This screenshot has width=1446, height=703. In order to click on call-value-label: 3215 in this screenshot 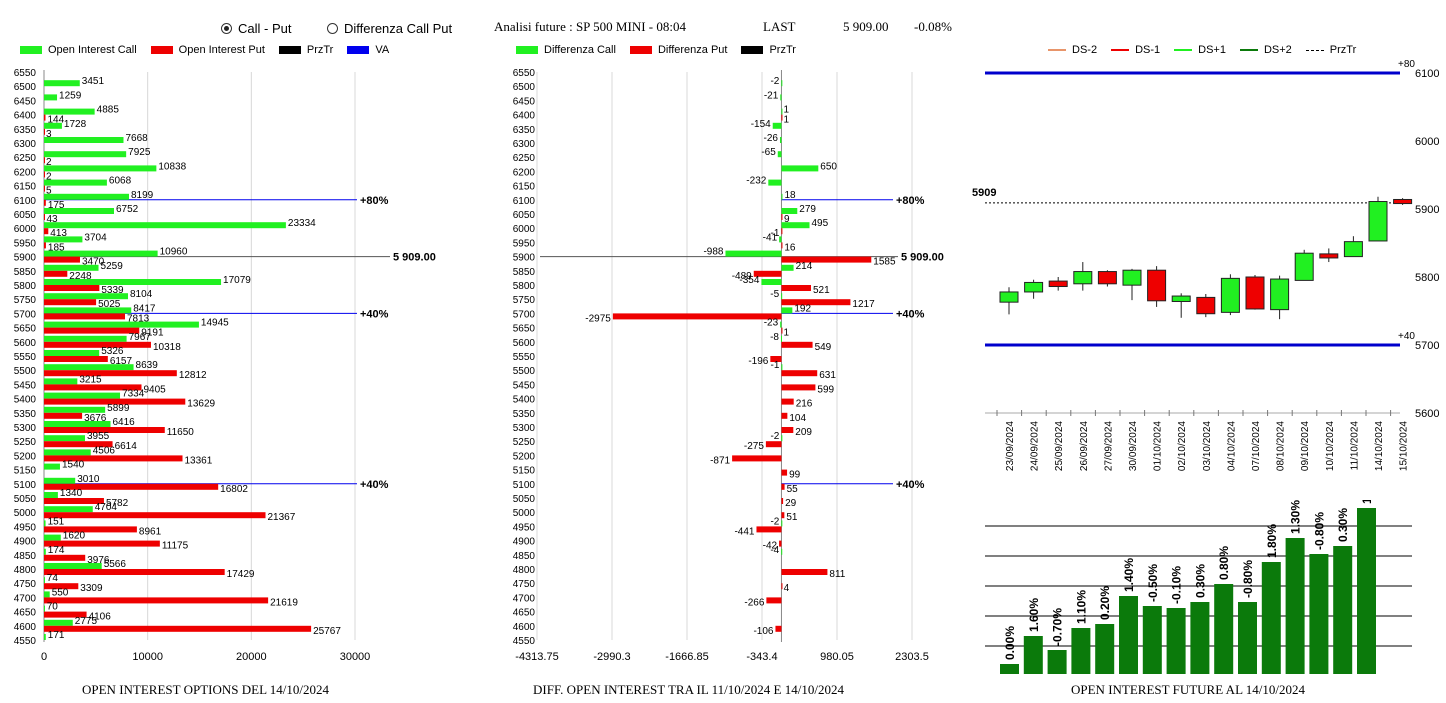, I will do `click(90, 379)`.